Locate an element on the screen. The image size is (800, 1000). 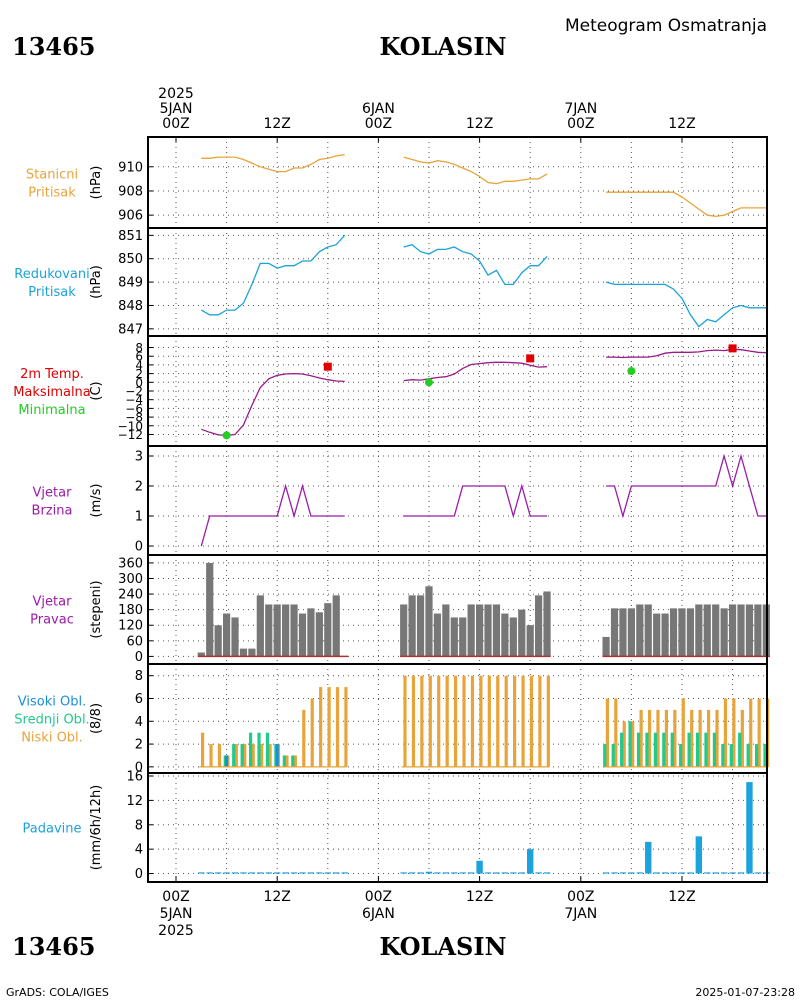
y-tick-label: 908 is located at coordinates (130, 191).